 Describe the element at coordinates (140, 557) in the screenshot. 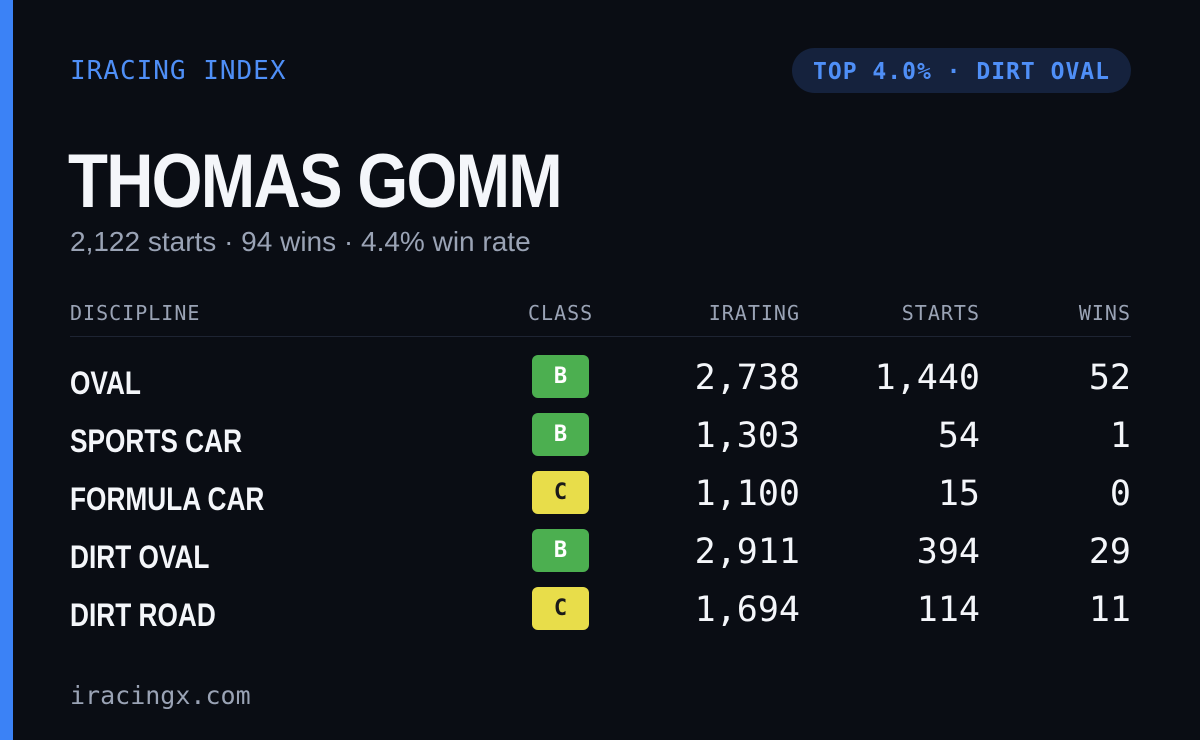

I see `discipline-name: DIRT OVAL` at that location.